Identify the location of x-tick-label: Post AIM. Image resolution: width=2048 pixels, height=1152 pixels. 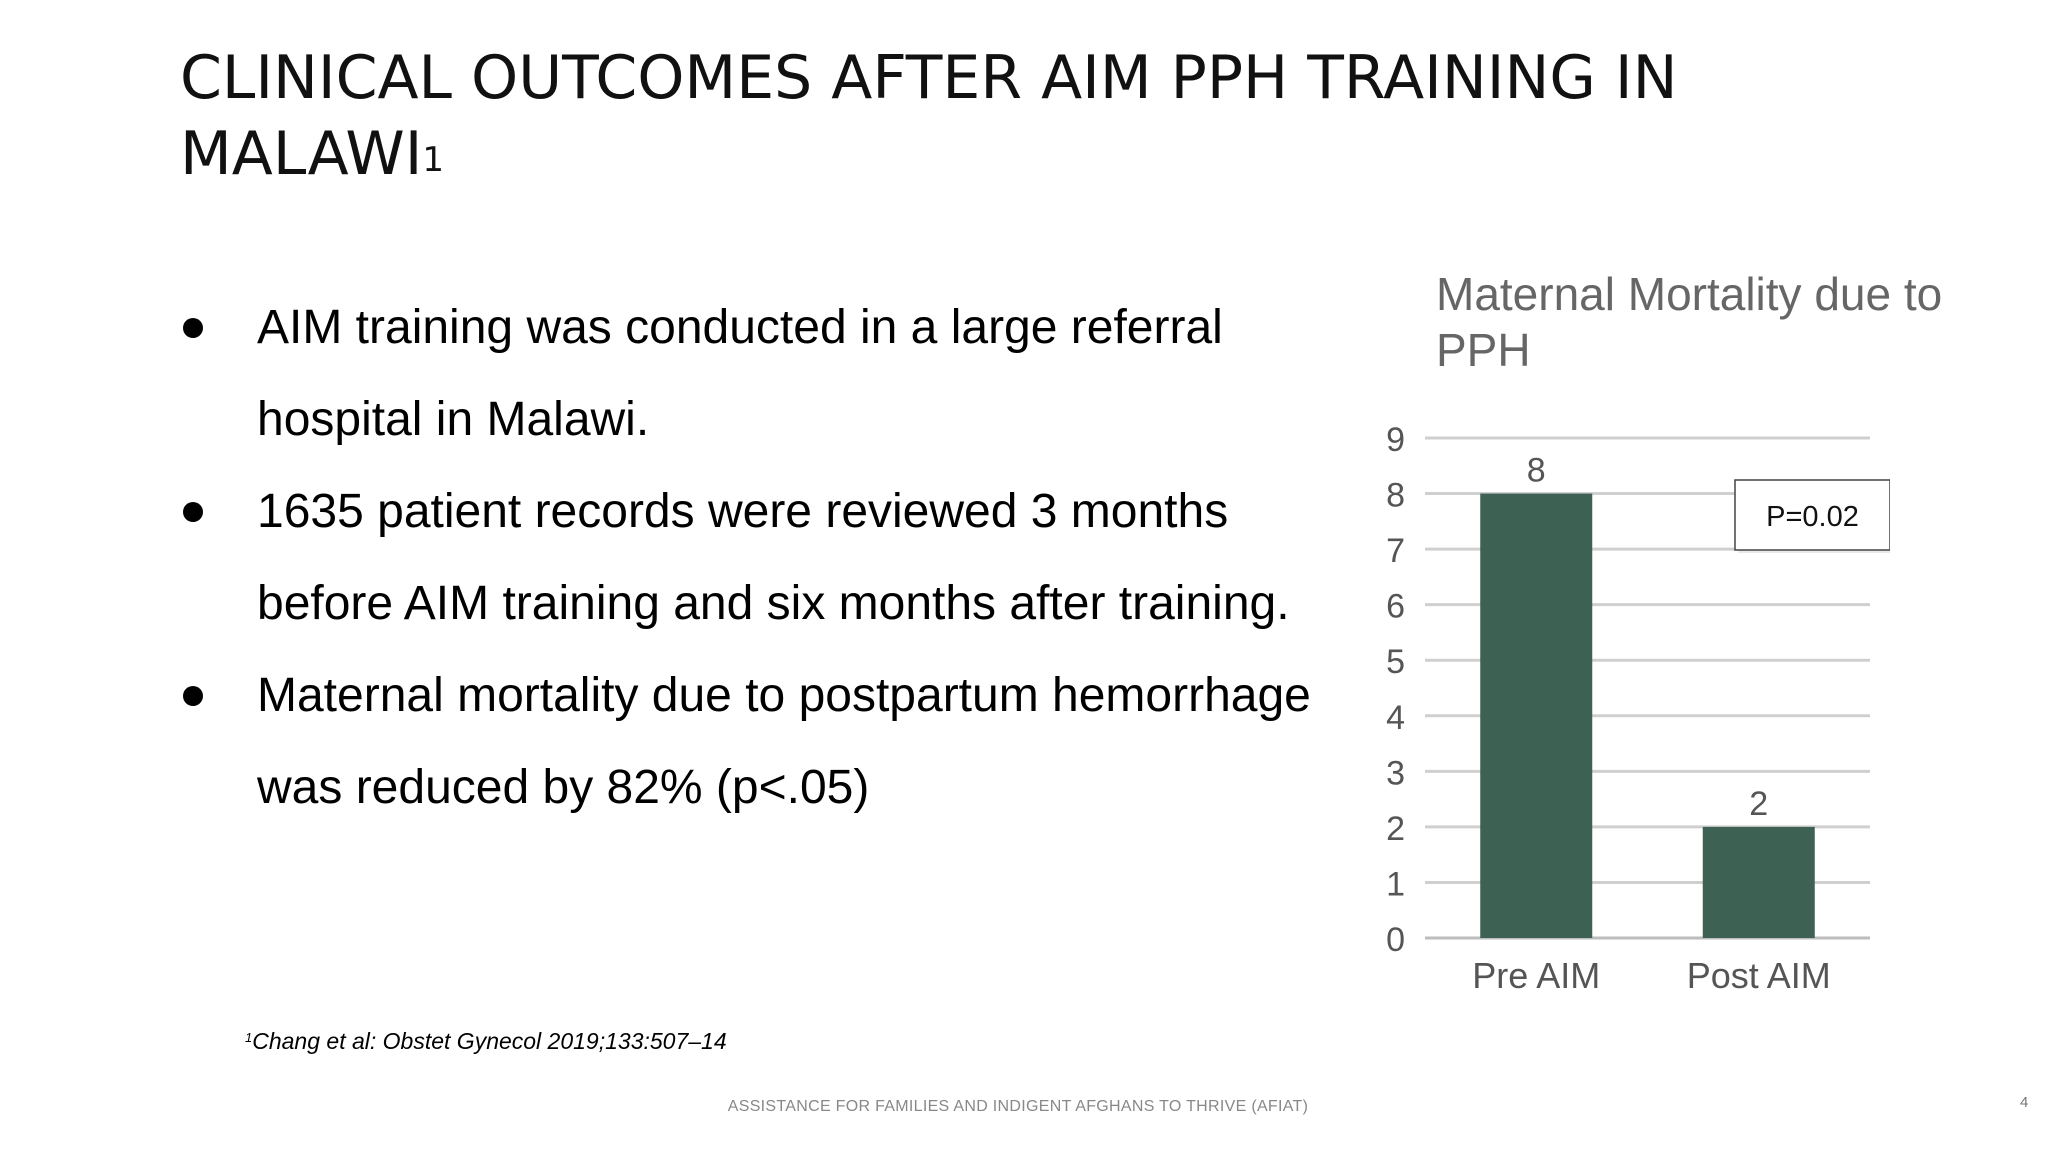
(1759, 975).